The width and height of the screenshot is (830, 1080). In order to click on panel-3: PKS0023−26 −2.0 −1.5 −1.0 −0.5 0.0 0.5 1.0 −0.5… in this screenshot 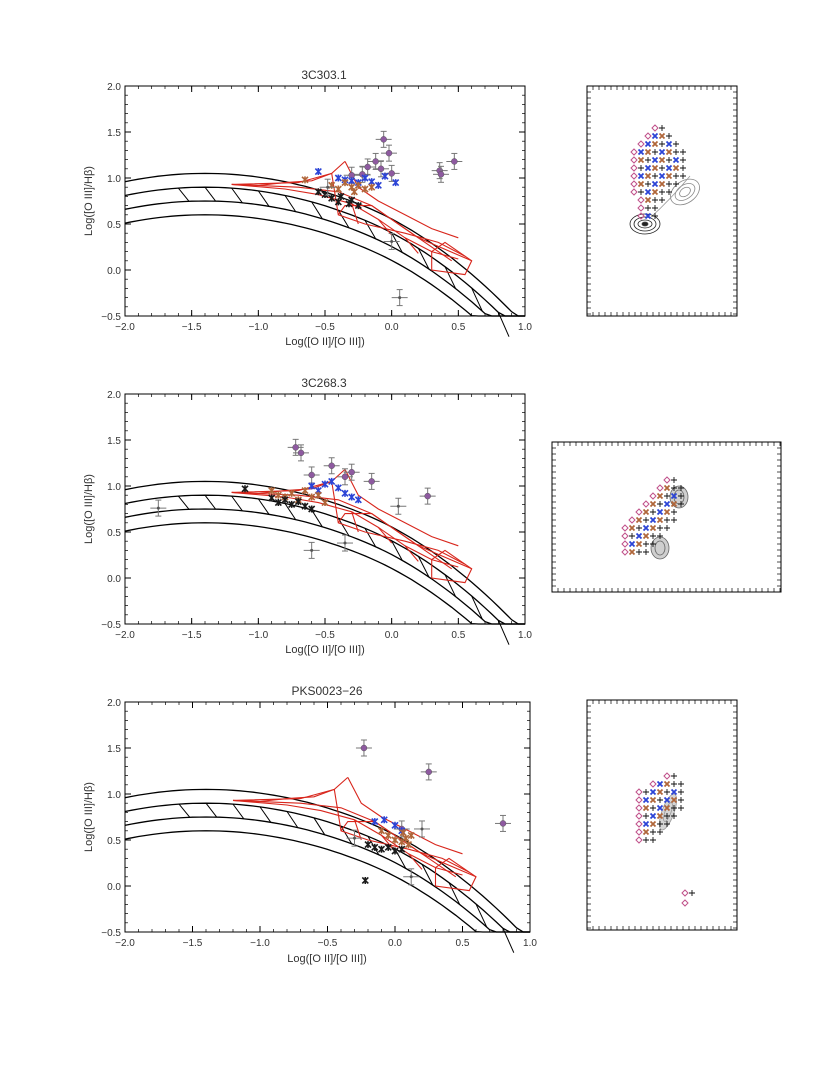, I will do `click(310, 824)`.